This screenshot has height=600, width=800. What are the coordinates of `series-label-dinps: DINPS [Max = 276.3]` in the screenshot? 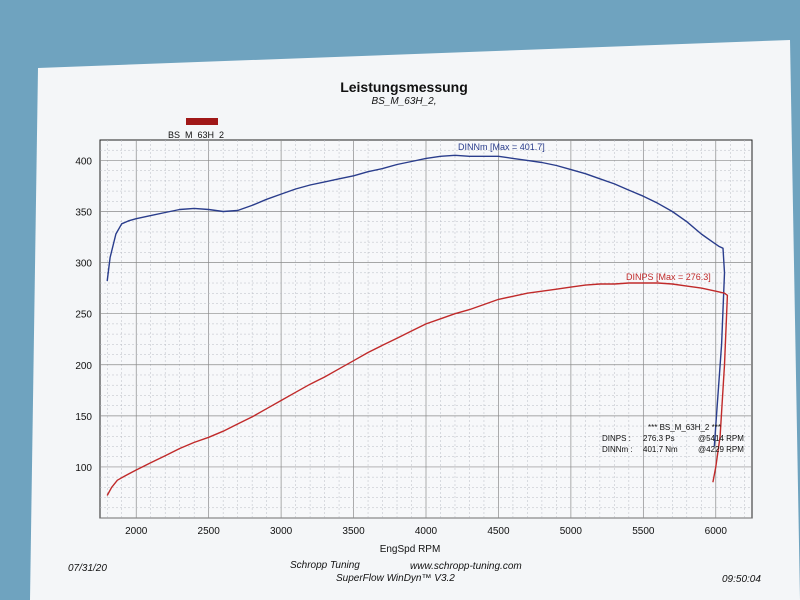 It's located at (668, 277).